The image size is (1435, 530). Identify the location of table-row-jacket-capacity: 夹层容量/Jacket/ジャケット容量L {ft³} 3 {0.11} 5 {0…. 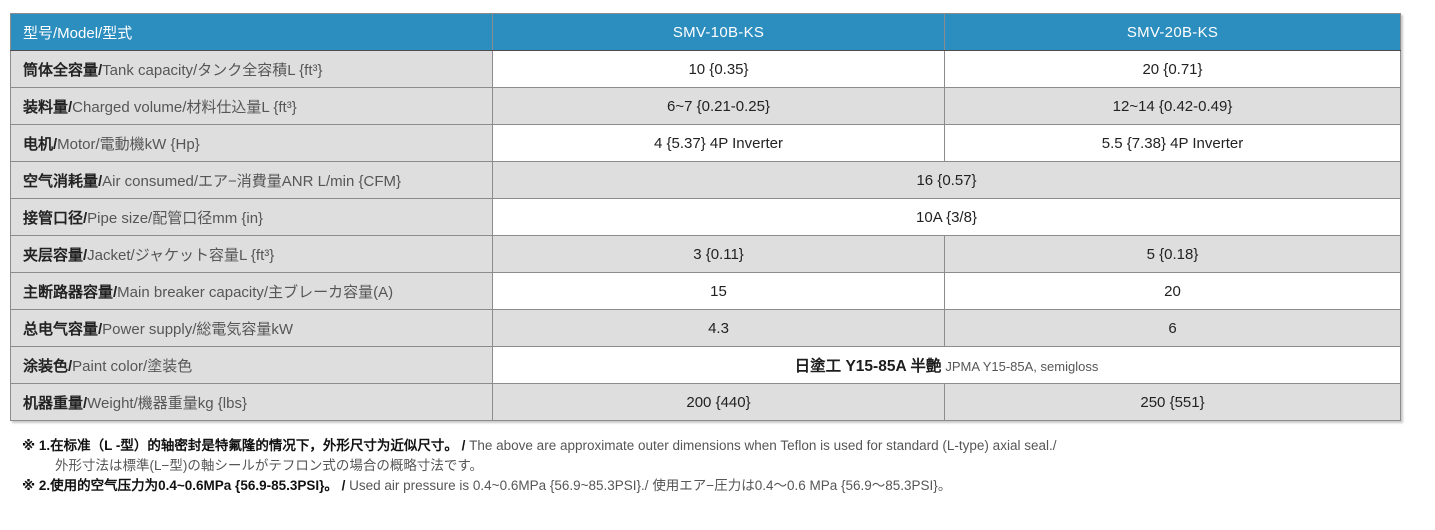
(705, 254).